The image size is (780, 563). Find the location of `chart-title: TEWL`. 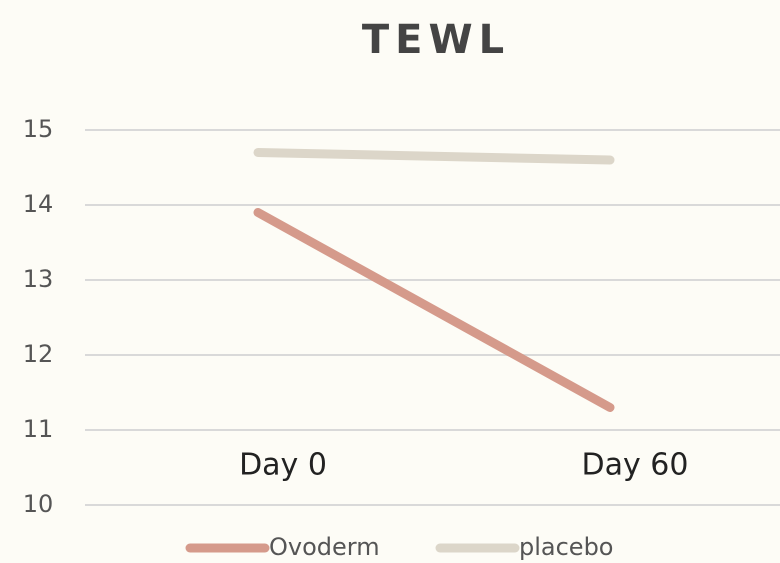

chart-title: TEWL is located at coordinates (436, 40).